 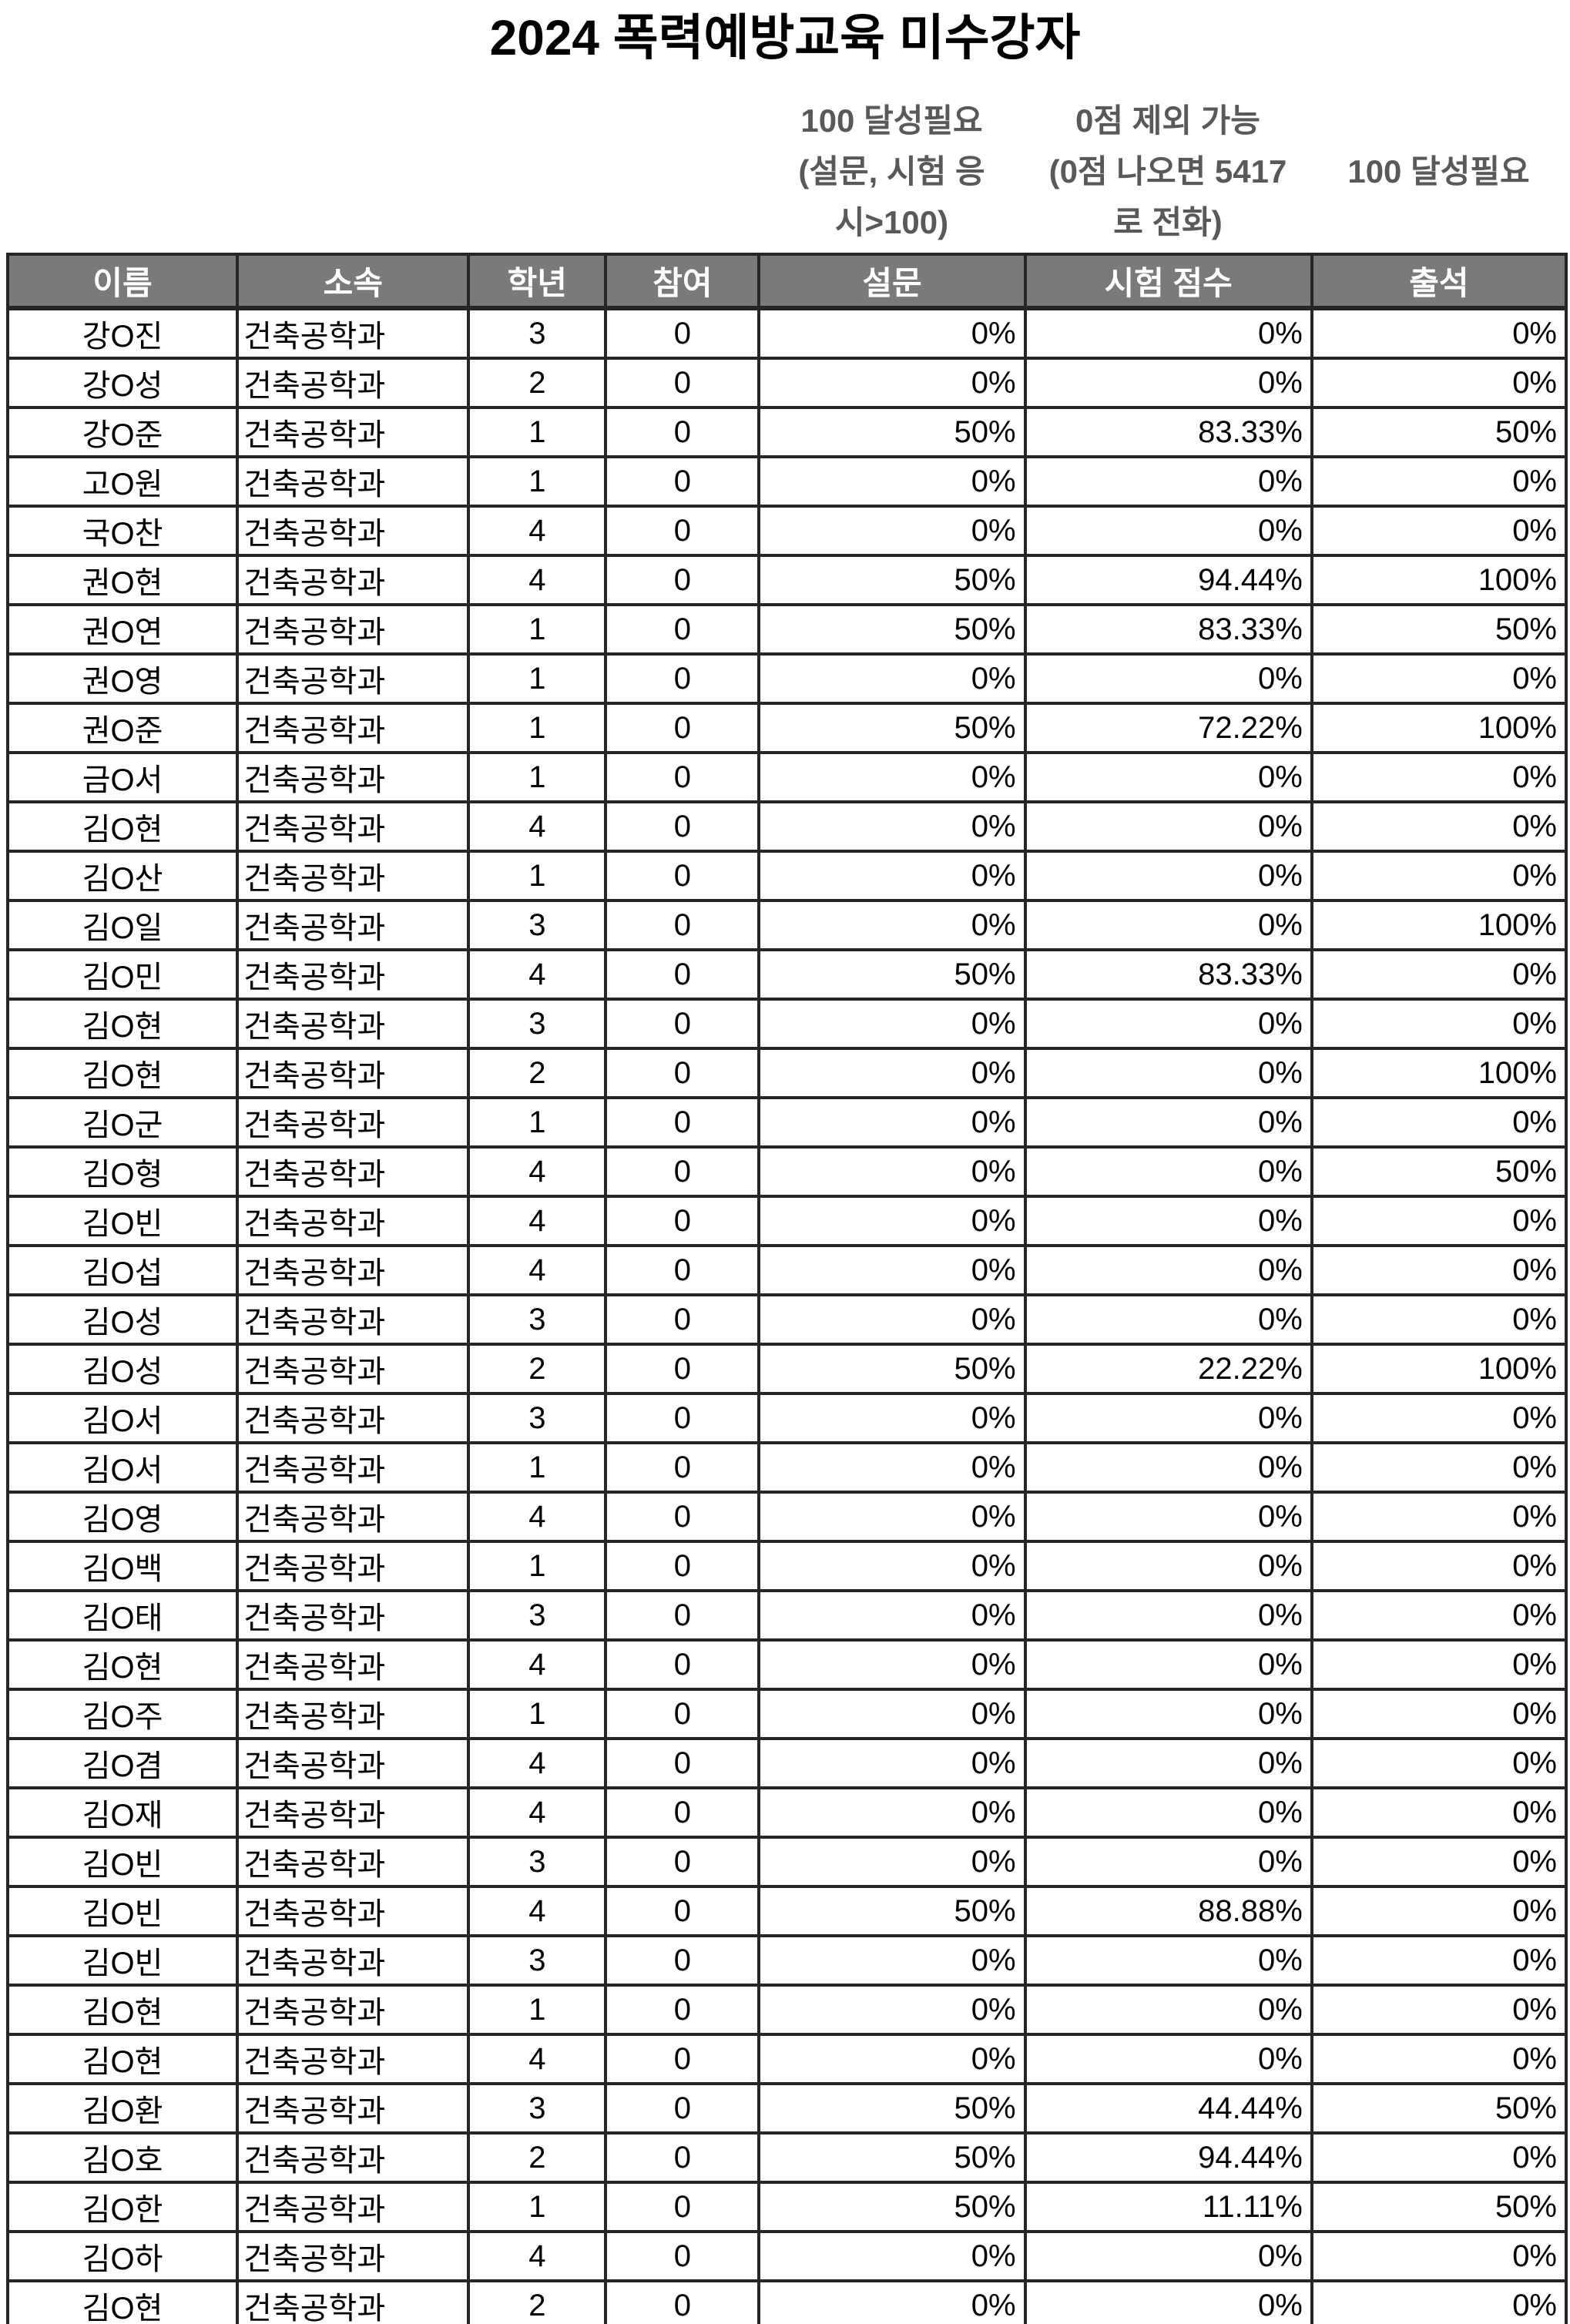 What do you see at coordinates (786, 2256) in the screenshot?
I see `table-row: 김O하 건축공학과 4 0 0% 0% 0%` at bounding box center [786, 2256].